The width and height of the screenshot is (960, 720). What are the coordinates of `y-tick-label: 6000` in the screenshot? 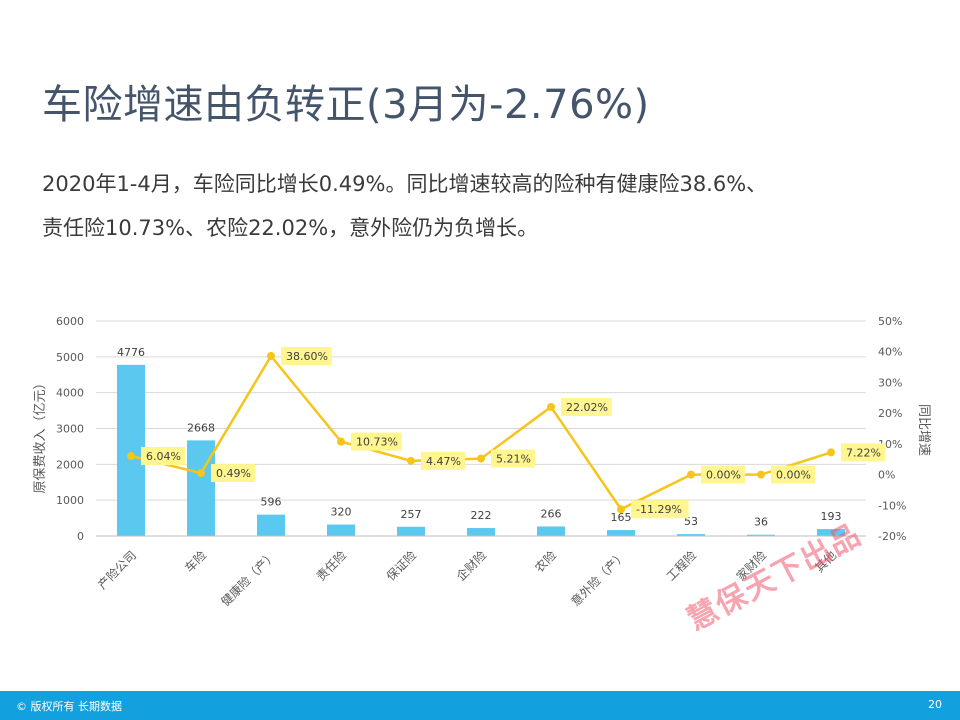 It's located at (70, 321).